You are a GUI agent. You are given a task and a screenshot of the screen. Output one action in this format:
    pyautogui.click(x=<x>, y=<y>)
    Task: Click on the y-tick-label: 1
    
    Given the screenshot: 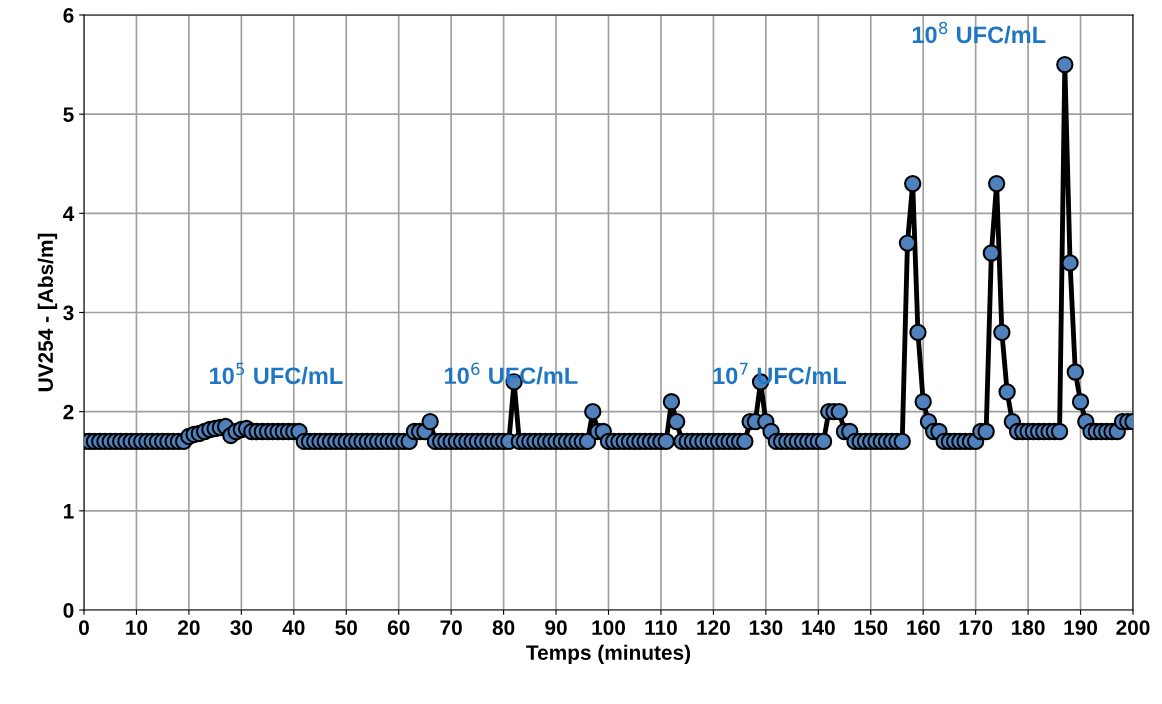 What is the action you would take?
    pyautogui.click(x=69, y=511)
    